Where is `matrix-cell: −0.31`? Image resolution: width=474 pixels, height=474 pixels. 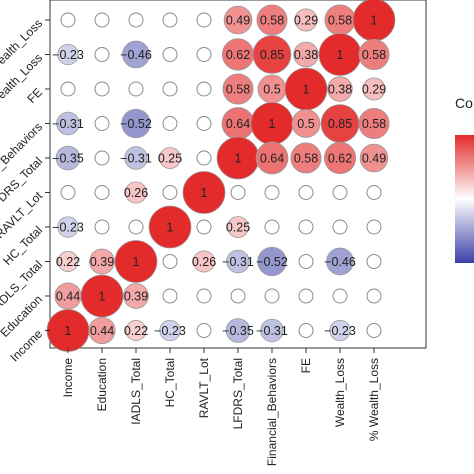 matrix-cell: −0.31 is located at coordinates (238, 261).